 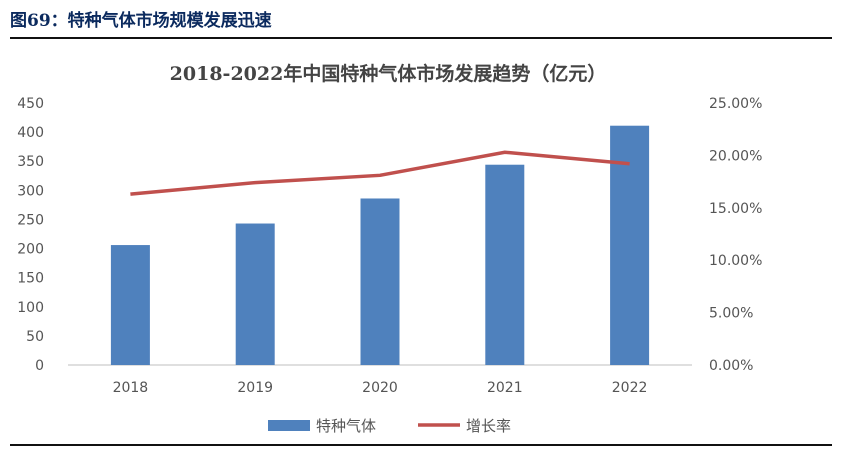 I want to click on figure-caption: 图69：特种气体市场规模发展迅速, so click(x=141, y=21).